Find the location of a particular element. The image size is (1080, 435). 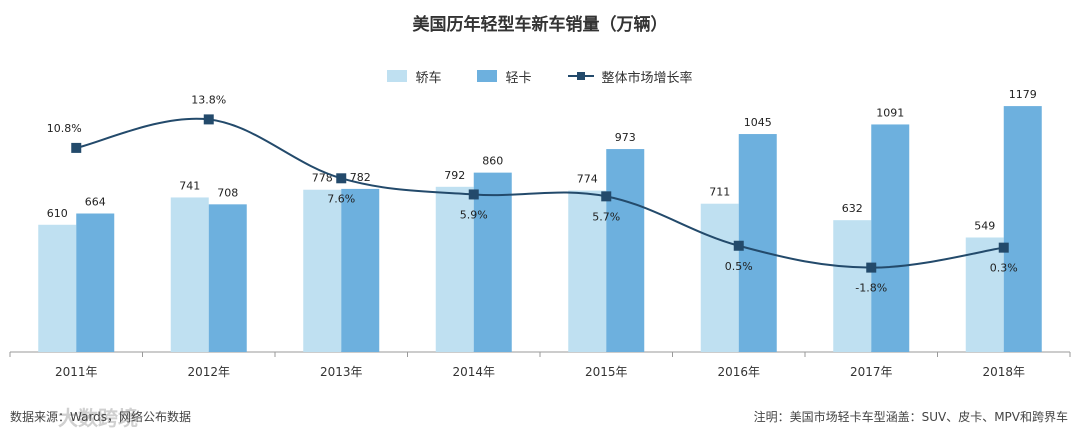

growth-rate-label: 10.8% is located at coordinates (64, 128).